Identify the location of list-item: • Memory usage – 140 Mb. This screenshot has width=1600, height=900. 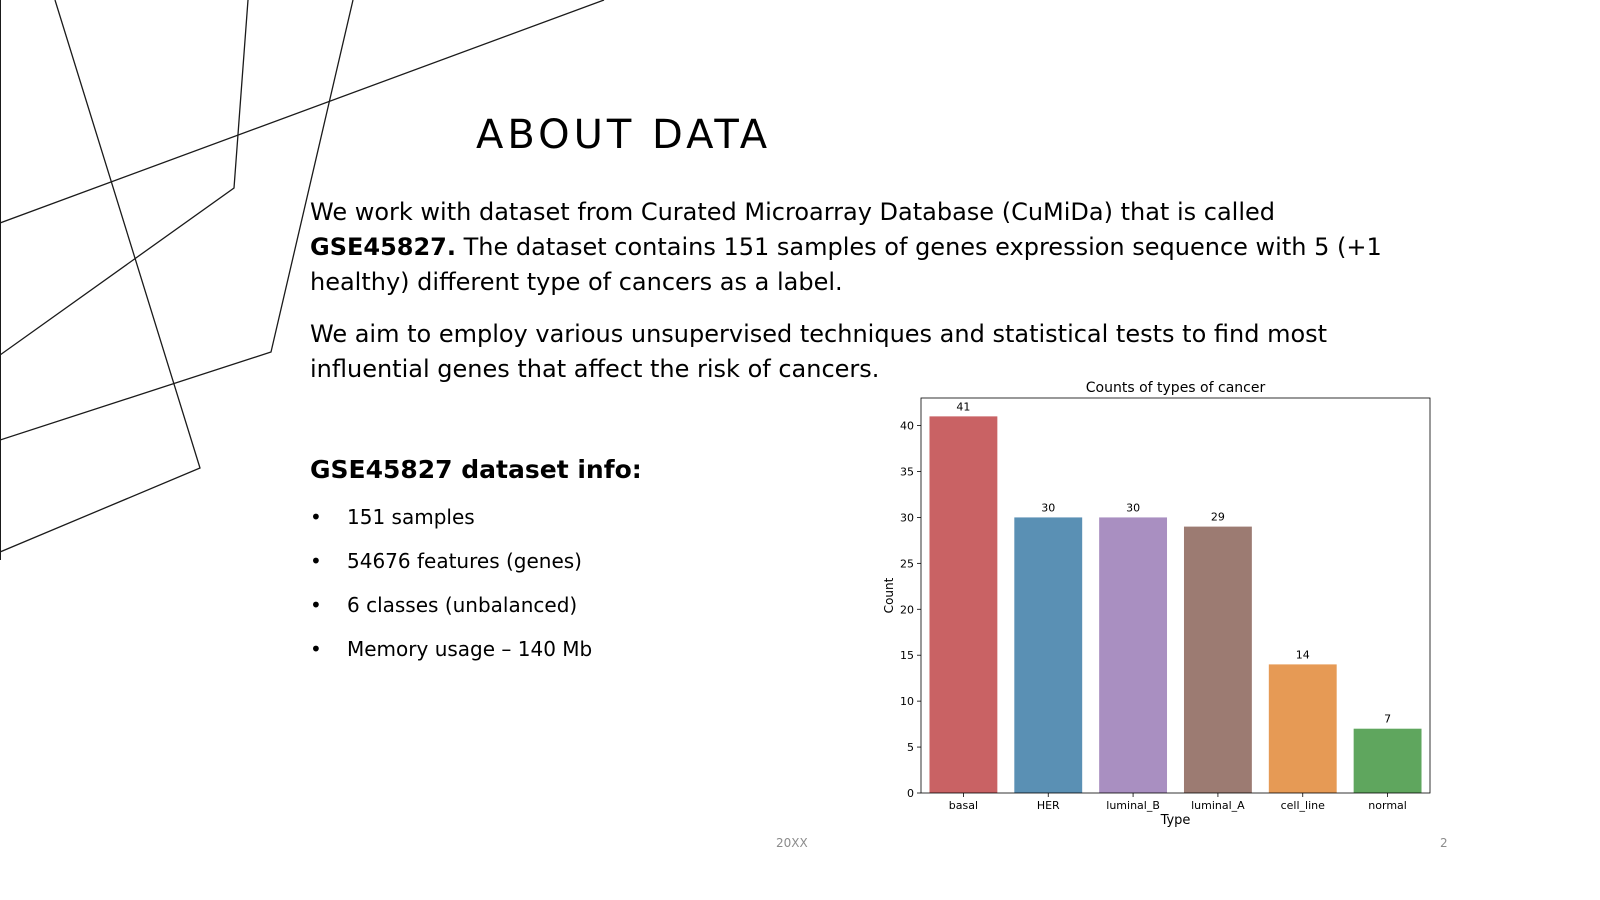
(451, 659).